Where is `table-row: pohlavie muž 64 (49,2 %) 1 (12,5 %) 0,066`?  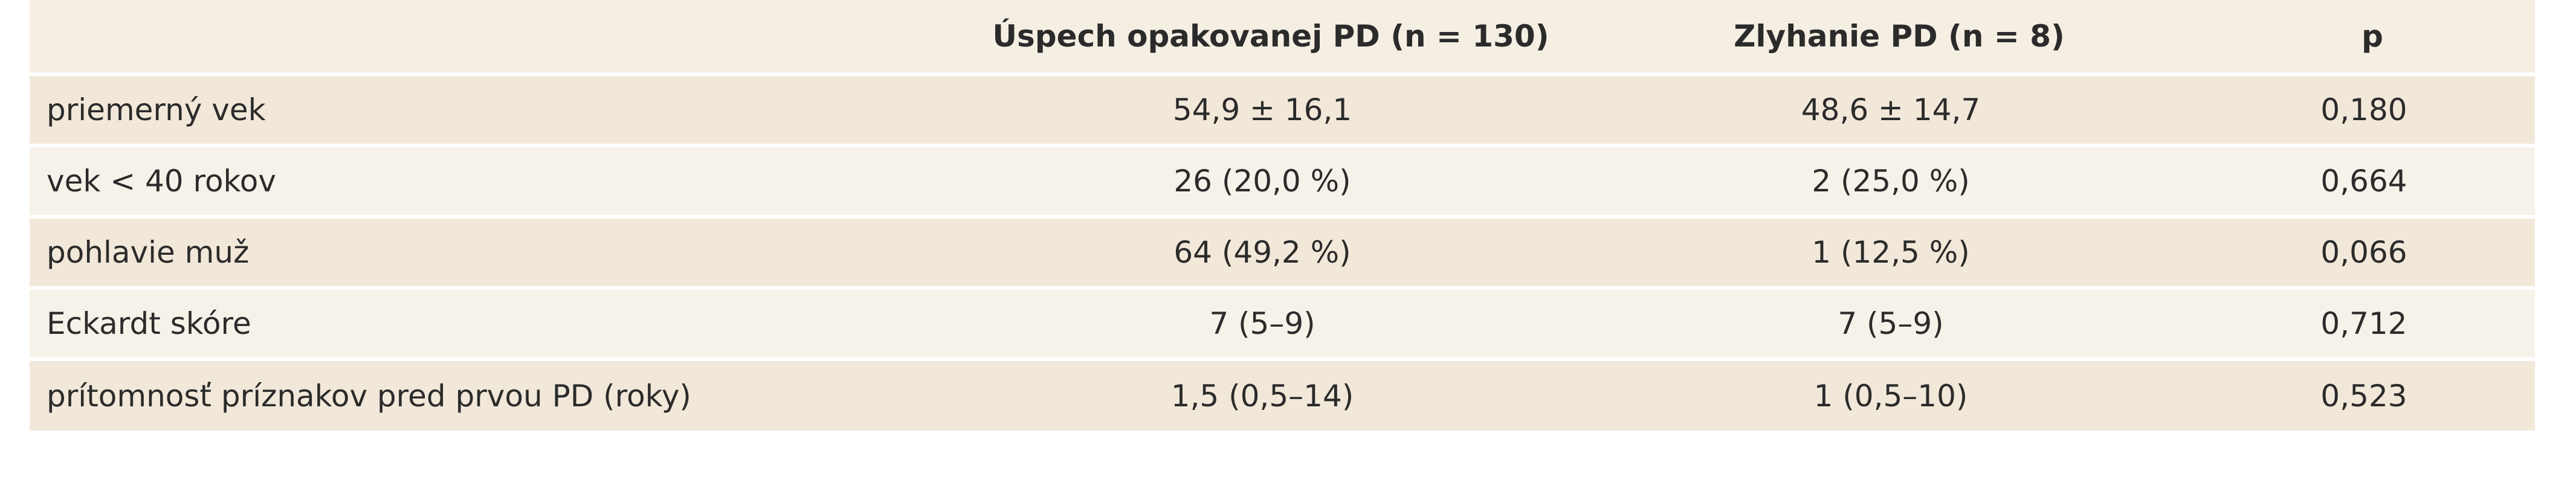 table-row: pohlavie muž 64 (49,2 %) 1 (12,5 %) 0,066 is located at coordinates (1282, 252).